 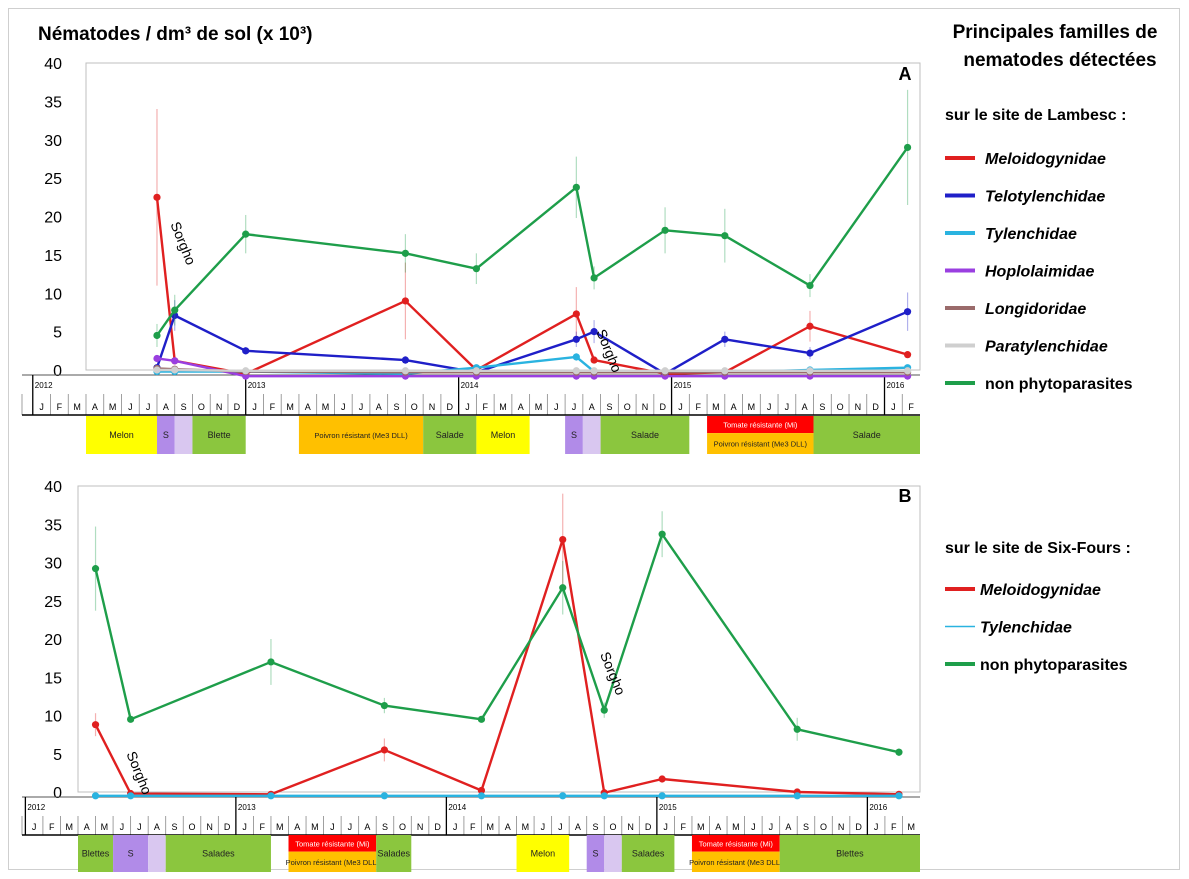 I want to click on legend-title-line2: nematodes détectées, so click(x=1059, y=60).